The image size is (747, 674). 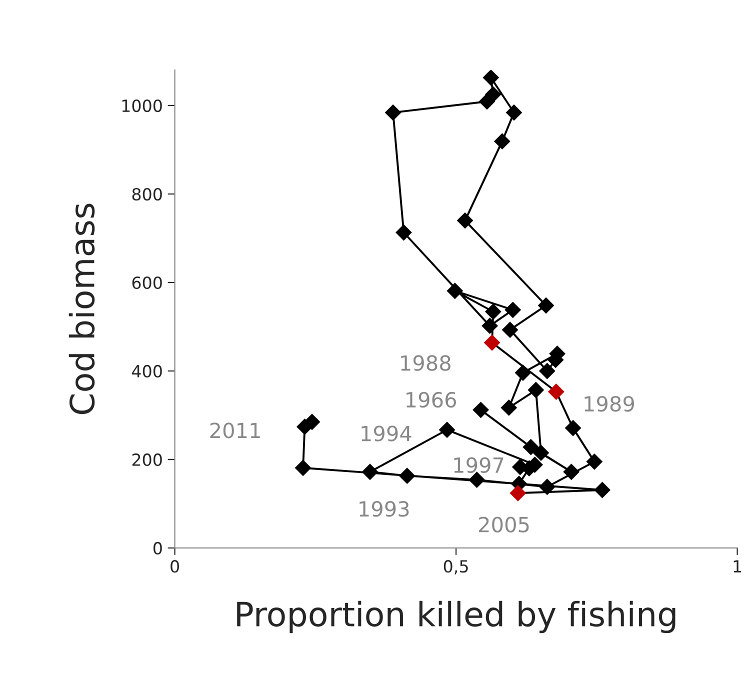 What do you see at coordinates (174, 566) in the screenshot?
I see `x-tick-label: 0` at bounding box center [174, 566].